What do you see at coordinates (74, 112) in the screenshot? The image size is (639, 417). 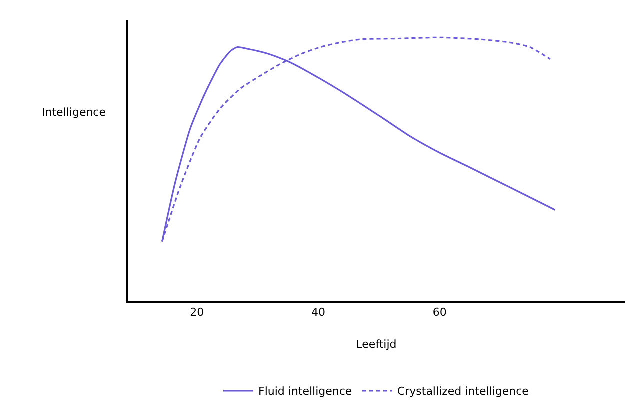 I see `y-axis-title: Intelligence` at bounding box center [74, 112].